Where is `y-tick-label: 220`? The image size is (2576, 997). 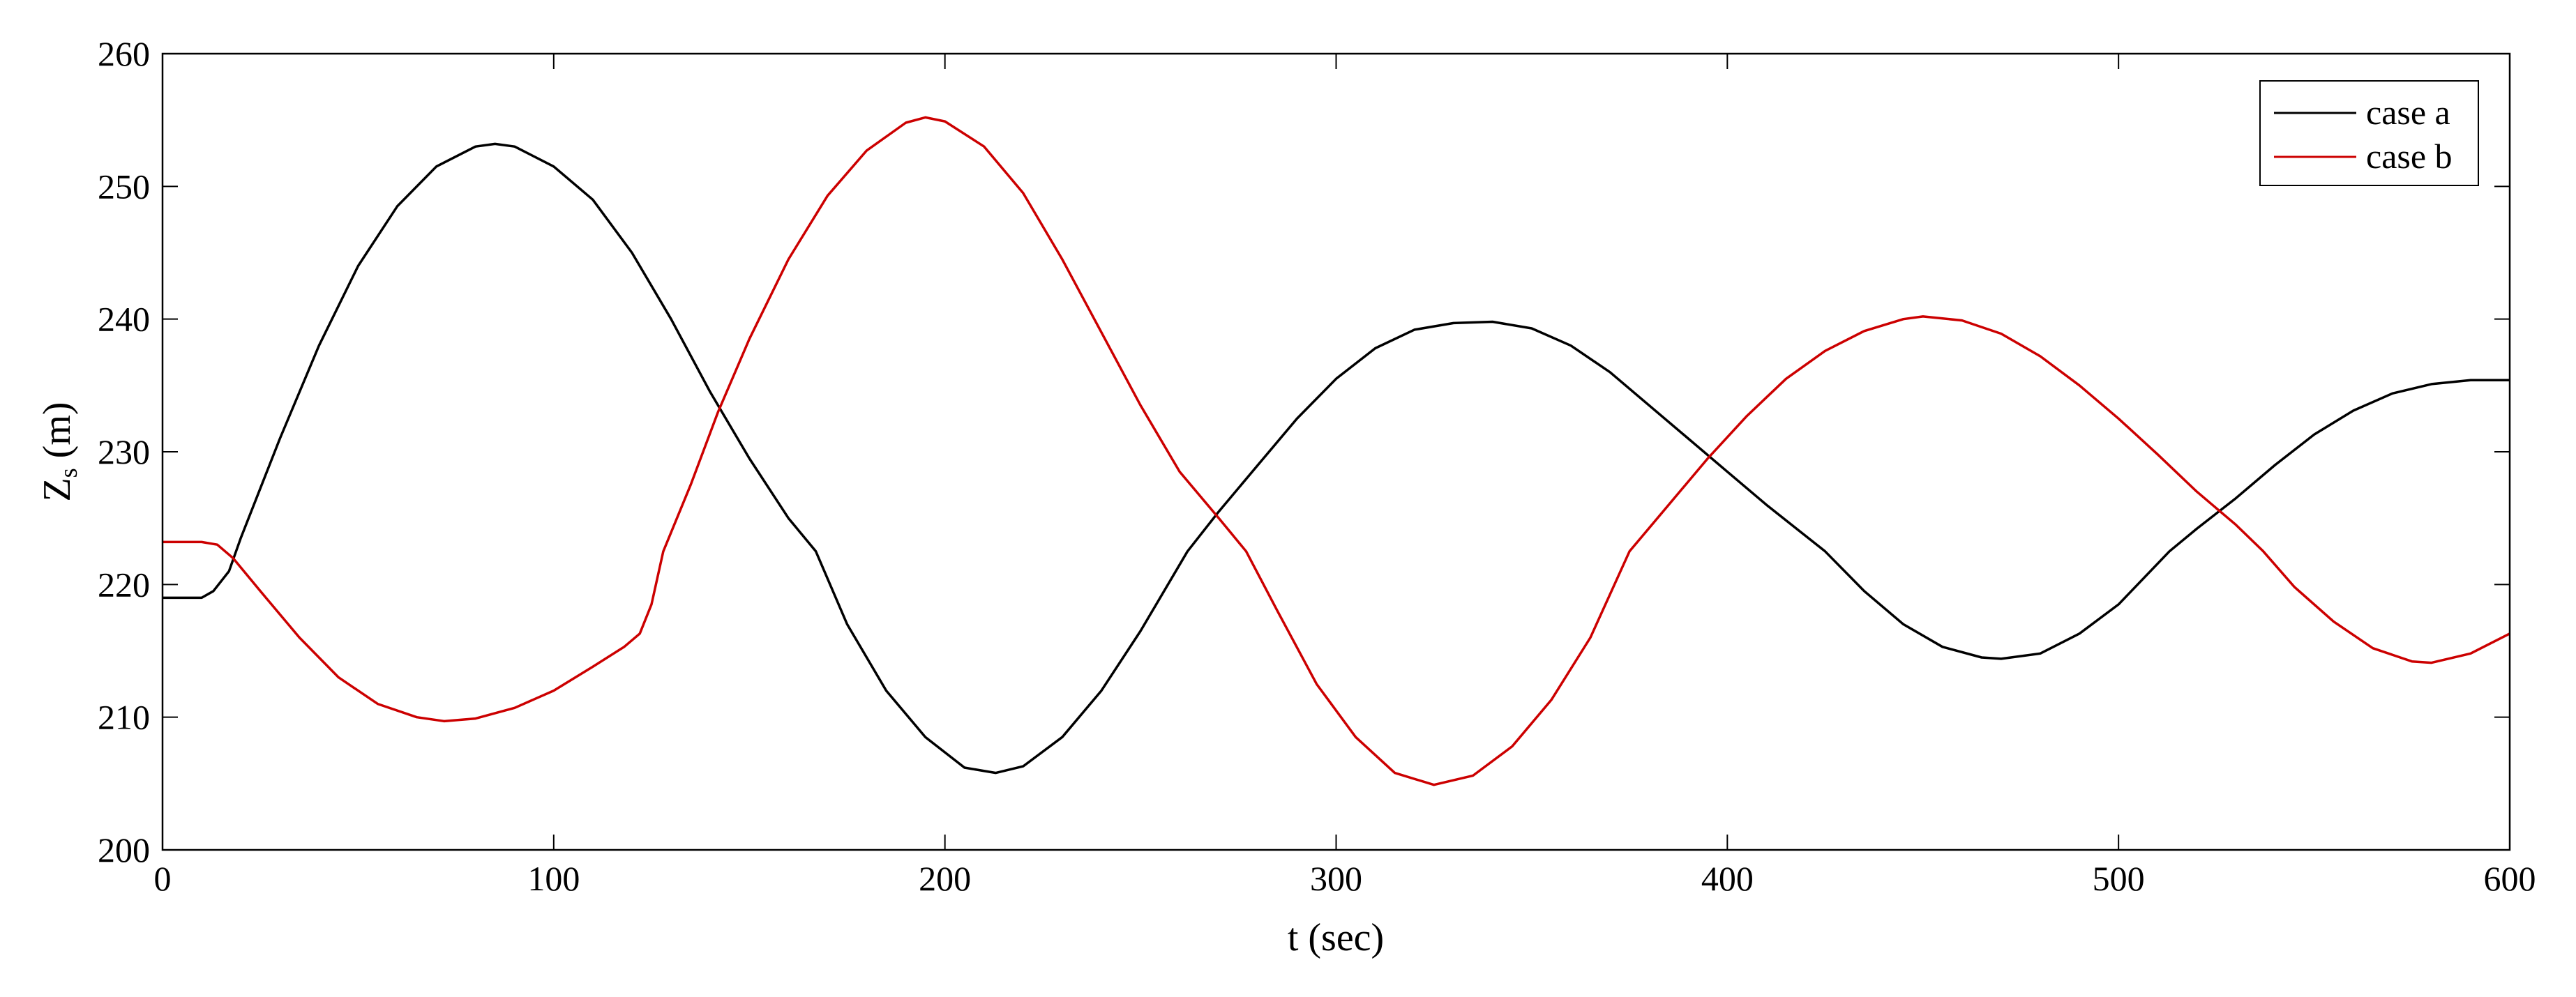
y-tick-label: 220 is located at coordinates (124, 584).